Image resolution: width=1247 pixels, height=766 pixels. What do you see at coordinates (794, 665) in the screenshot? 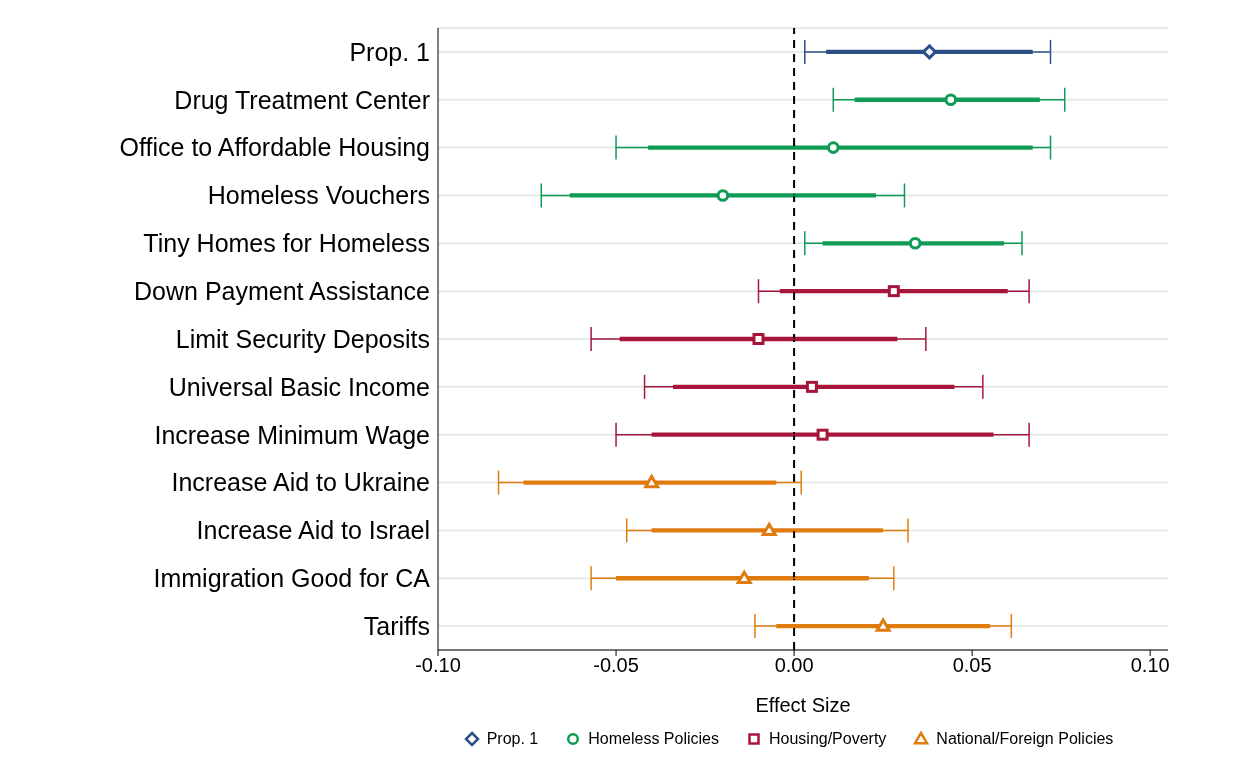
I see `x-tick-label: 0.00` at bounding box center [794, 665].